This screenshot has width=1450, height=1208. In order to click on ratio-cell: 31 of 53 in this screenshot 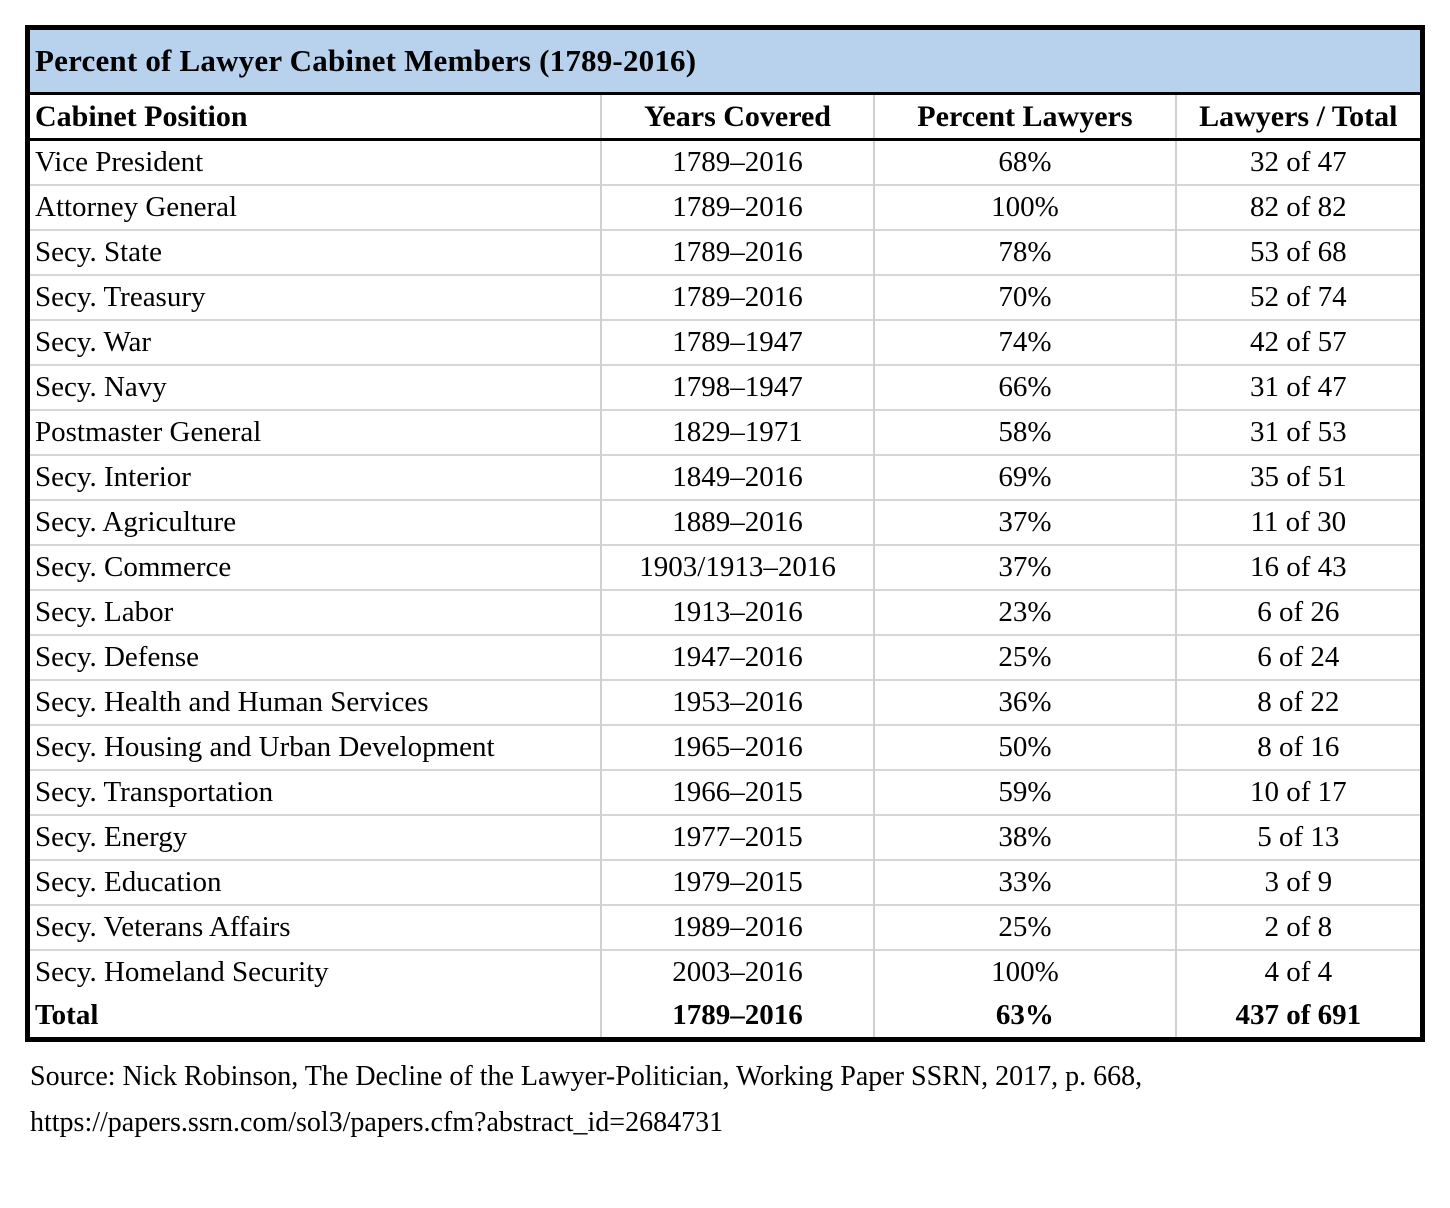, I will do `click(1298, 431)`.